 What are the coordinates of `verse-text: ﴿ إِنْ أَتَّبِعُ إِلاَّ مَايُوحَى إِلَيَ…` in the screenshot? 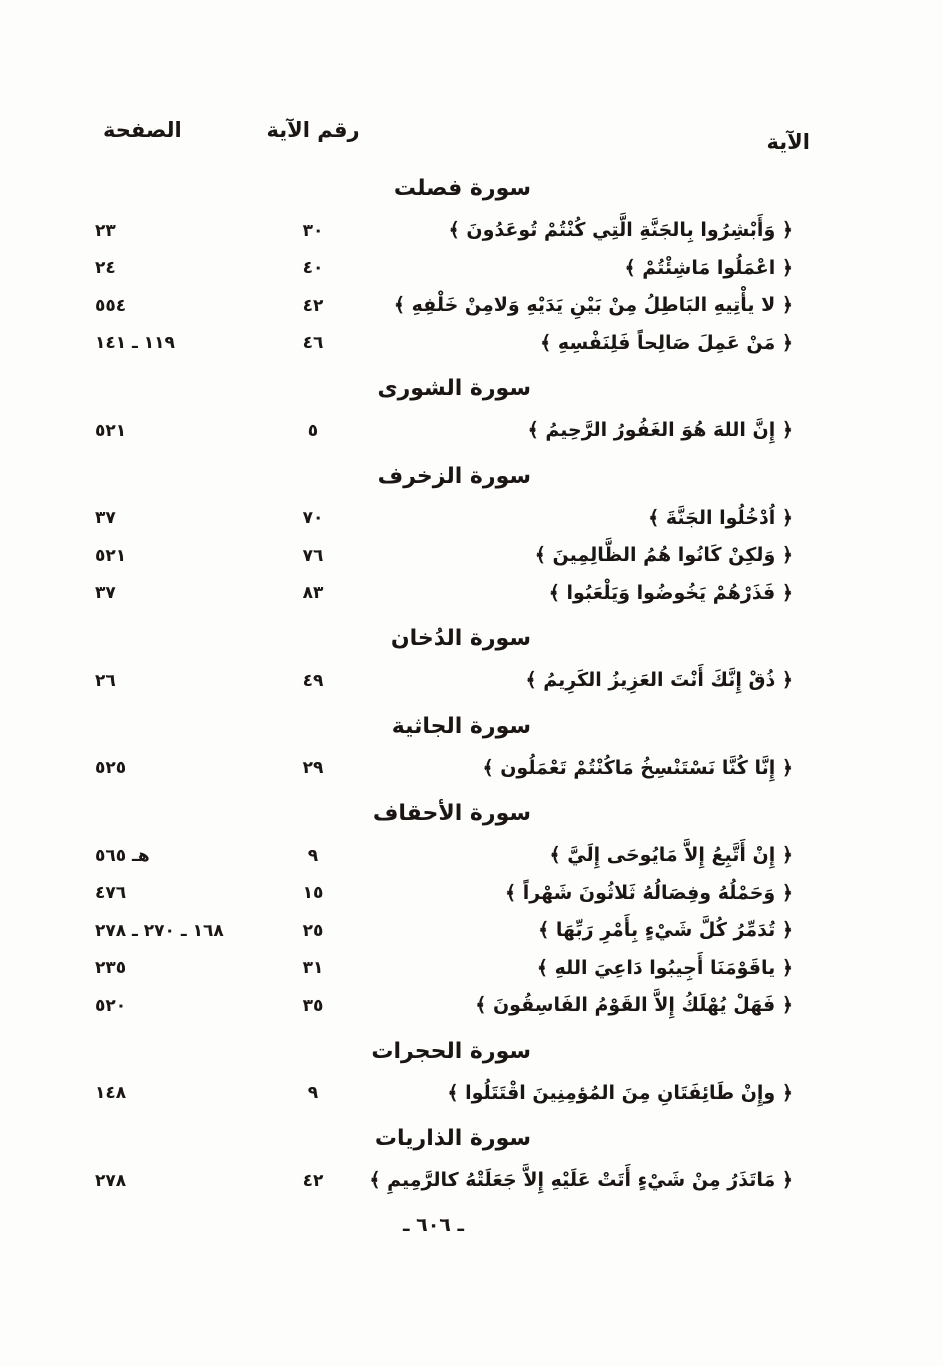 It's located at (671, 855).